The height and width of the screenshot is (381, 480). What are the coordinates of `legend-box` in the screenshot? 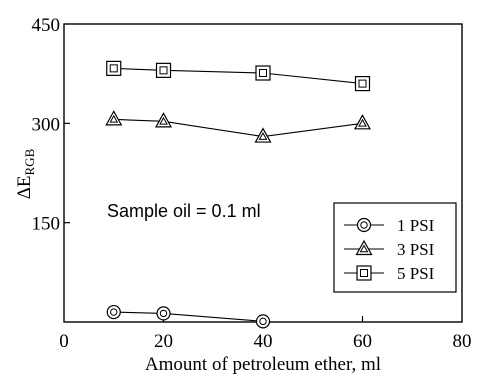 It's located at (395, 247).